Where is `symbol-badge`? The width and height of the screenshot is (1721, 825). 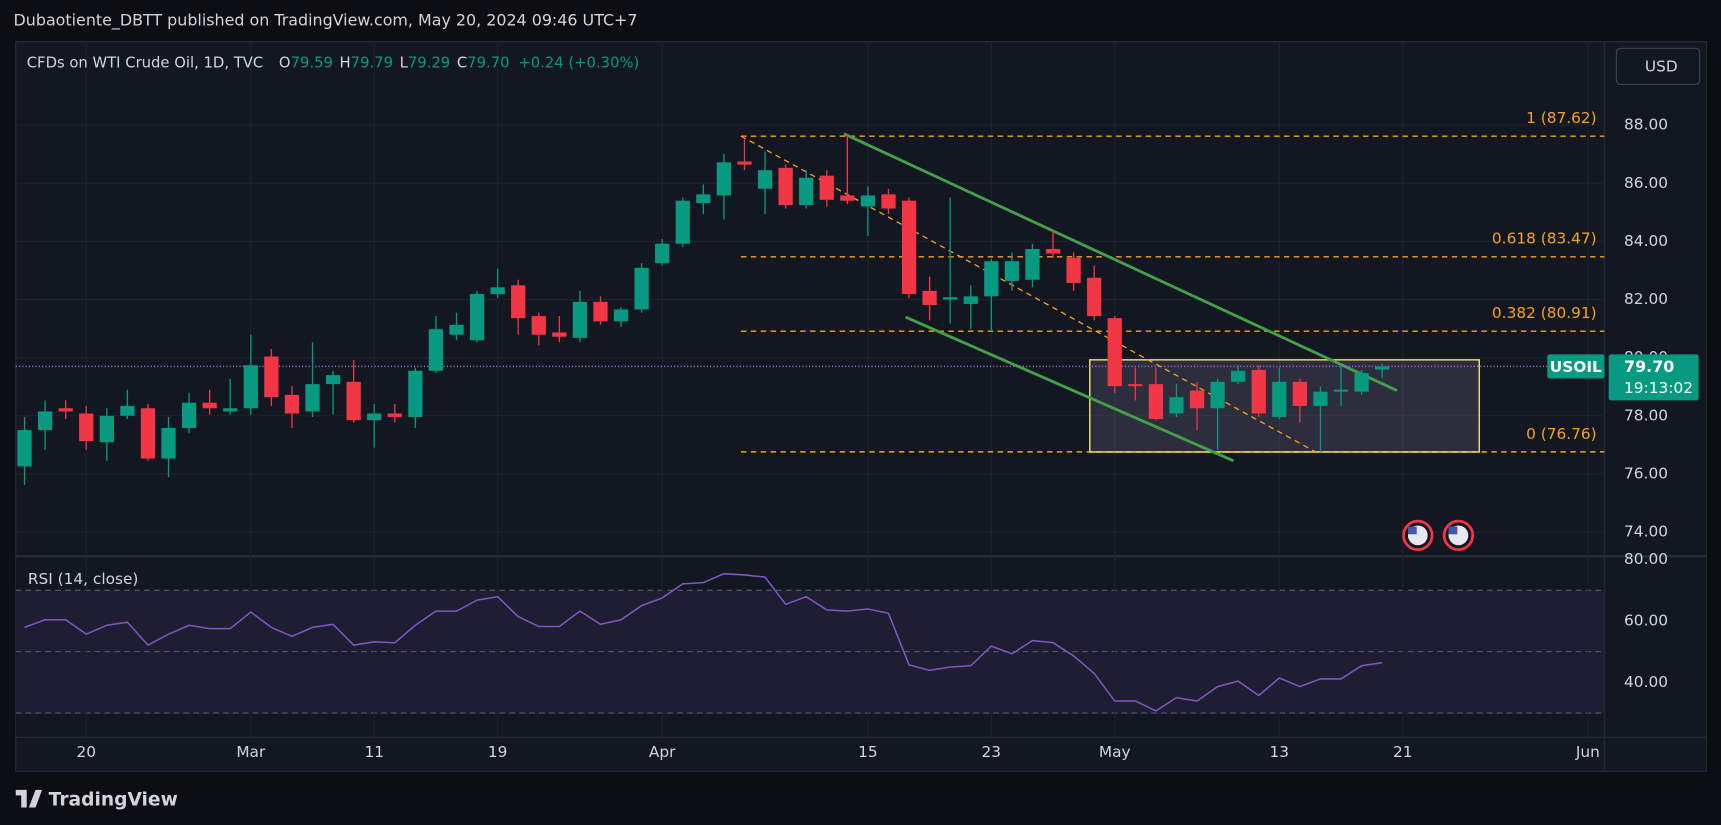
symbol-badge is located at coordinates (1576, 366).